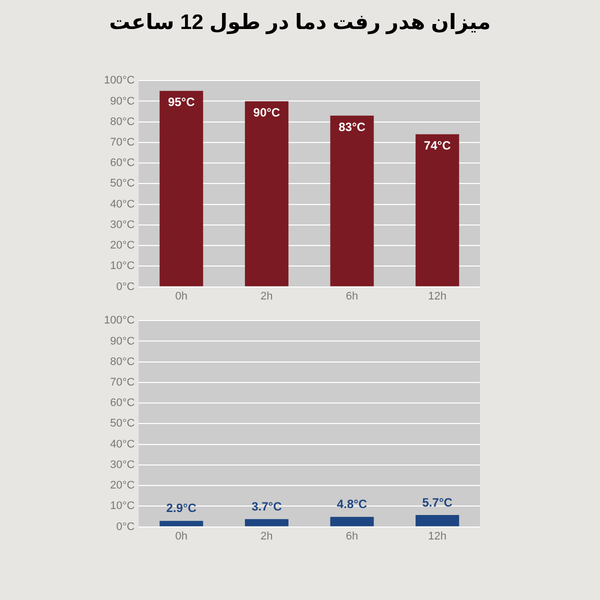 This screenshot has width=600, height=600. What do you see at coordinates (181, 508) in the screenshot?
I see `data-label: 2.9°C` at bounding box center [181, 508].